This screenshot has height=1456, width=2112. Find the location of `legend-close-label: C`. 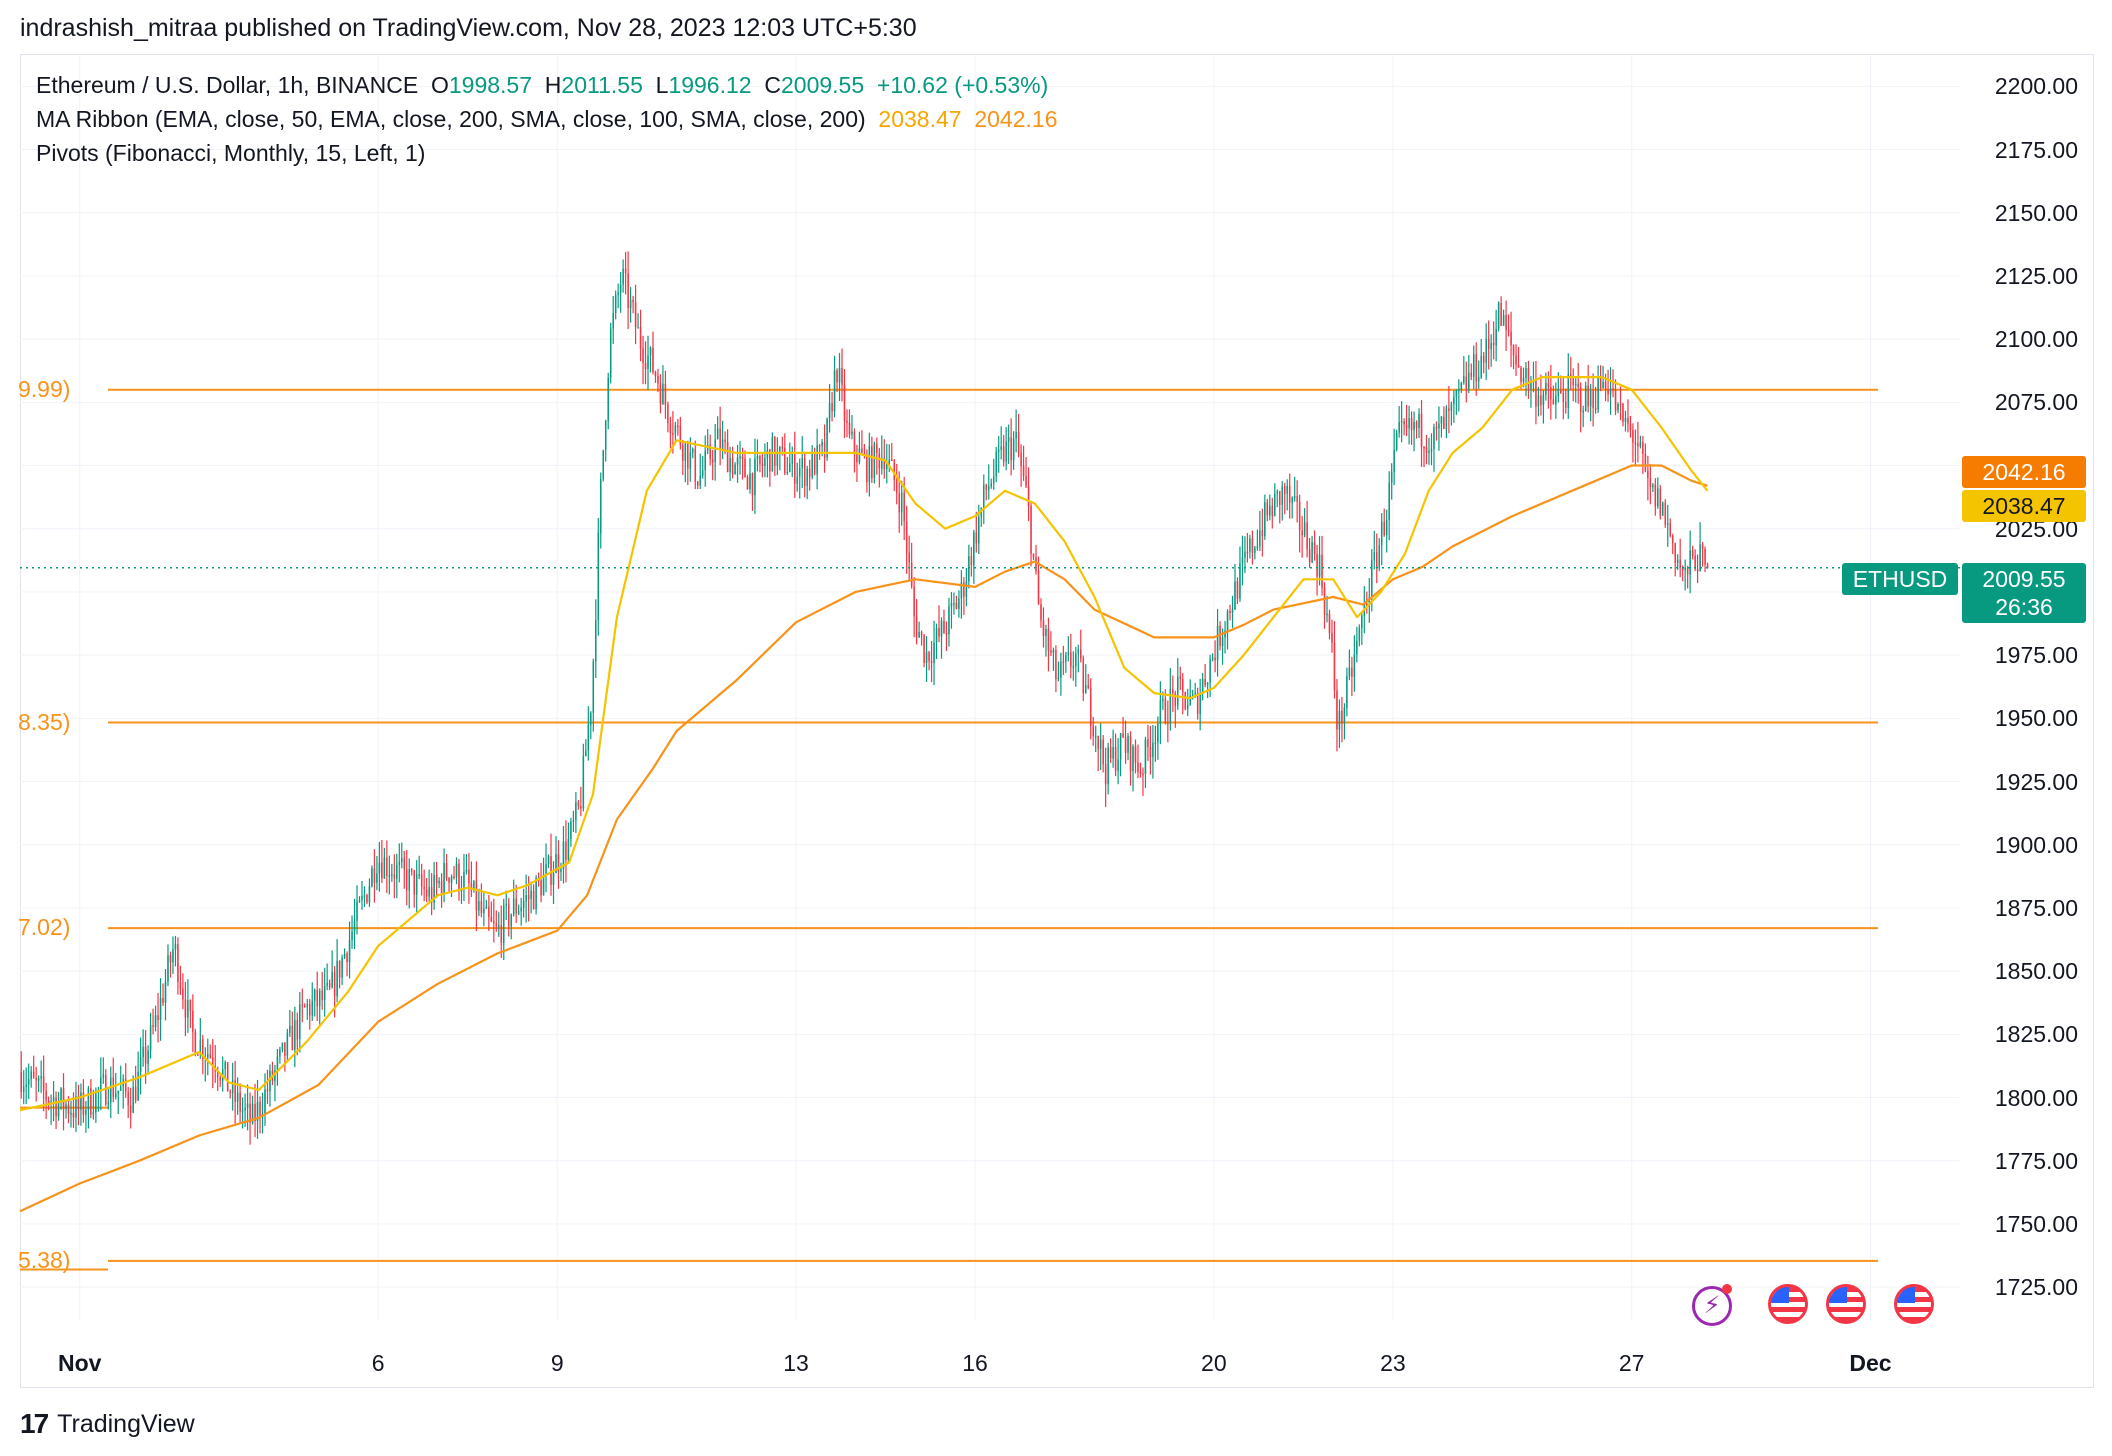

legend-close-label: C is located at coordinates (772, 85).